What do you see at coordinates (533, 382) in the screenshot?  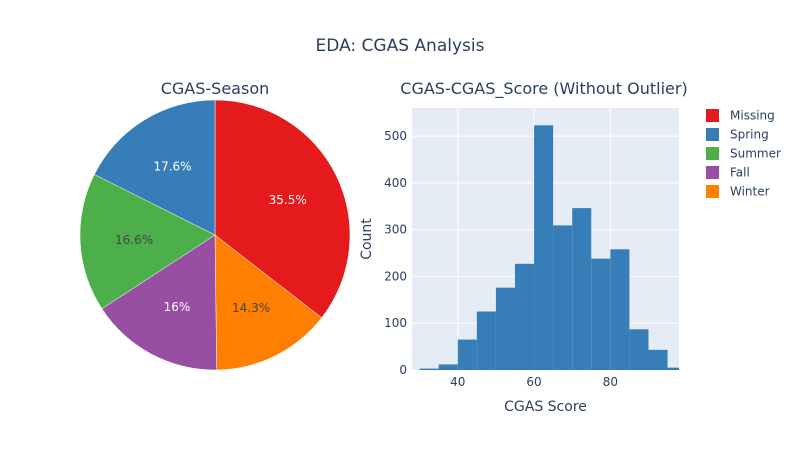 I see `x-tick-label: 60` at bounding box center [533, 382].